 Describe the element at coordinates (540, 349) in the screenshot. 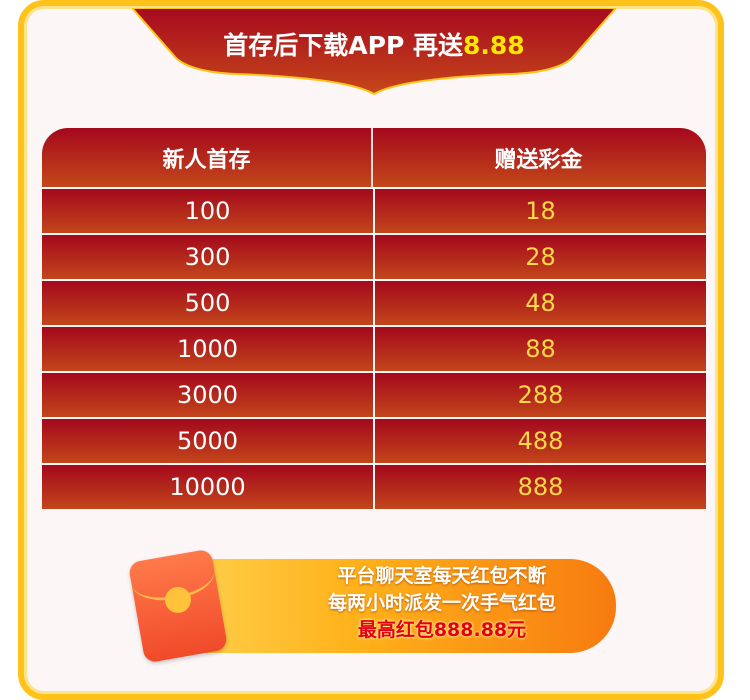

I see `bonus-cell: 88` at that location.